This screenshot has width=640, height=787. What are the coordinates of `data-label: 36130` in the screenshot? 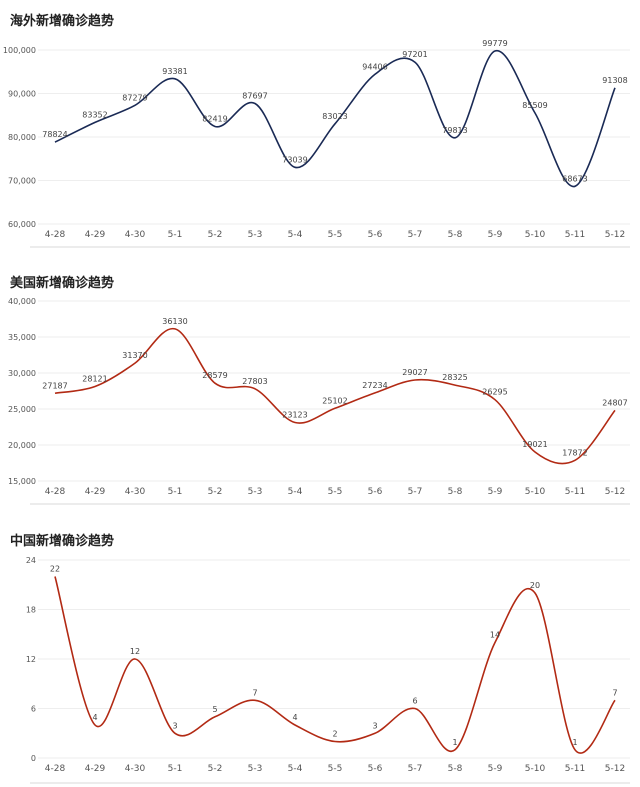 It's located at (174, 321).